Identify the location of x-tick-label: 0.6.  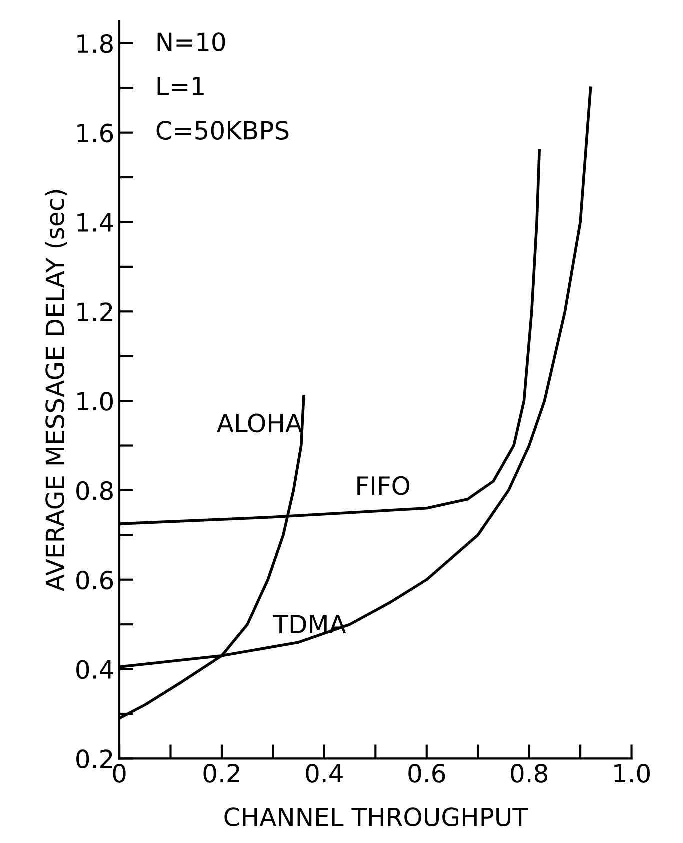
(427, 773).